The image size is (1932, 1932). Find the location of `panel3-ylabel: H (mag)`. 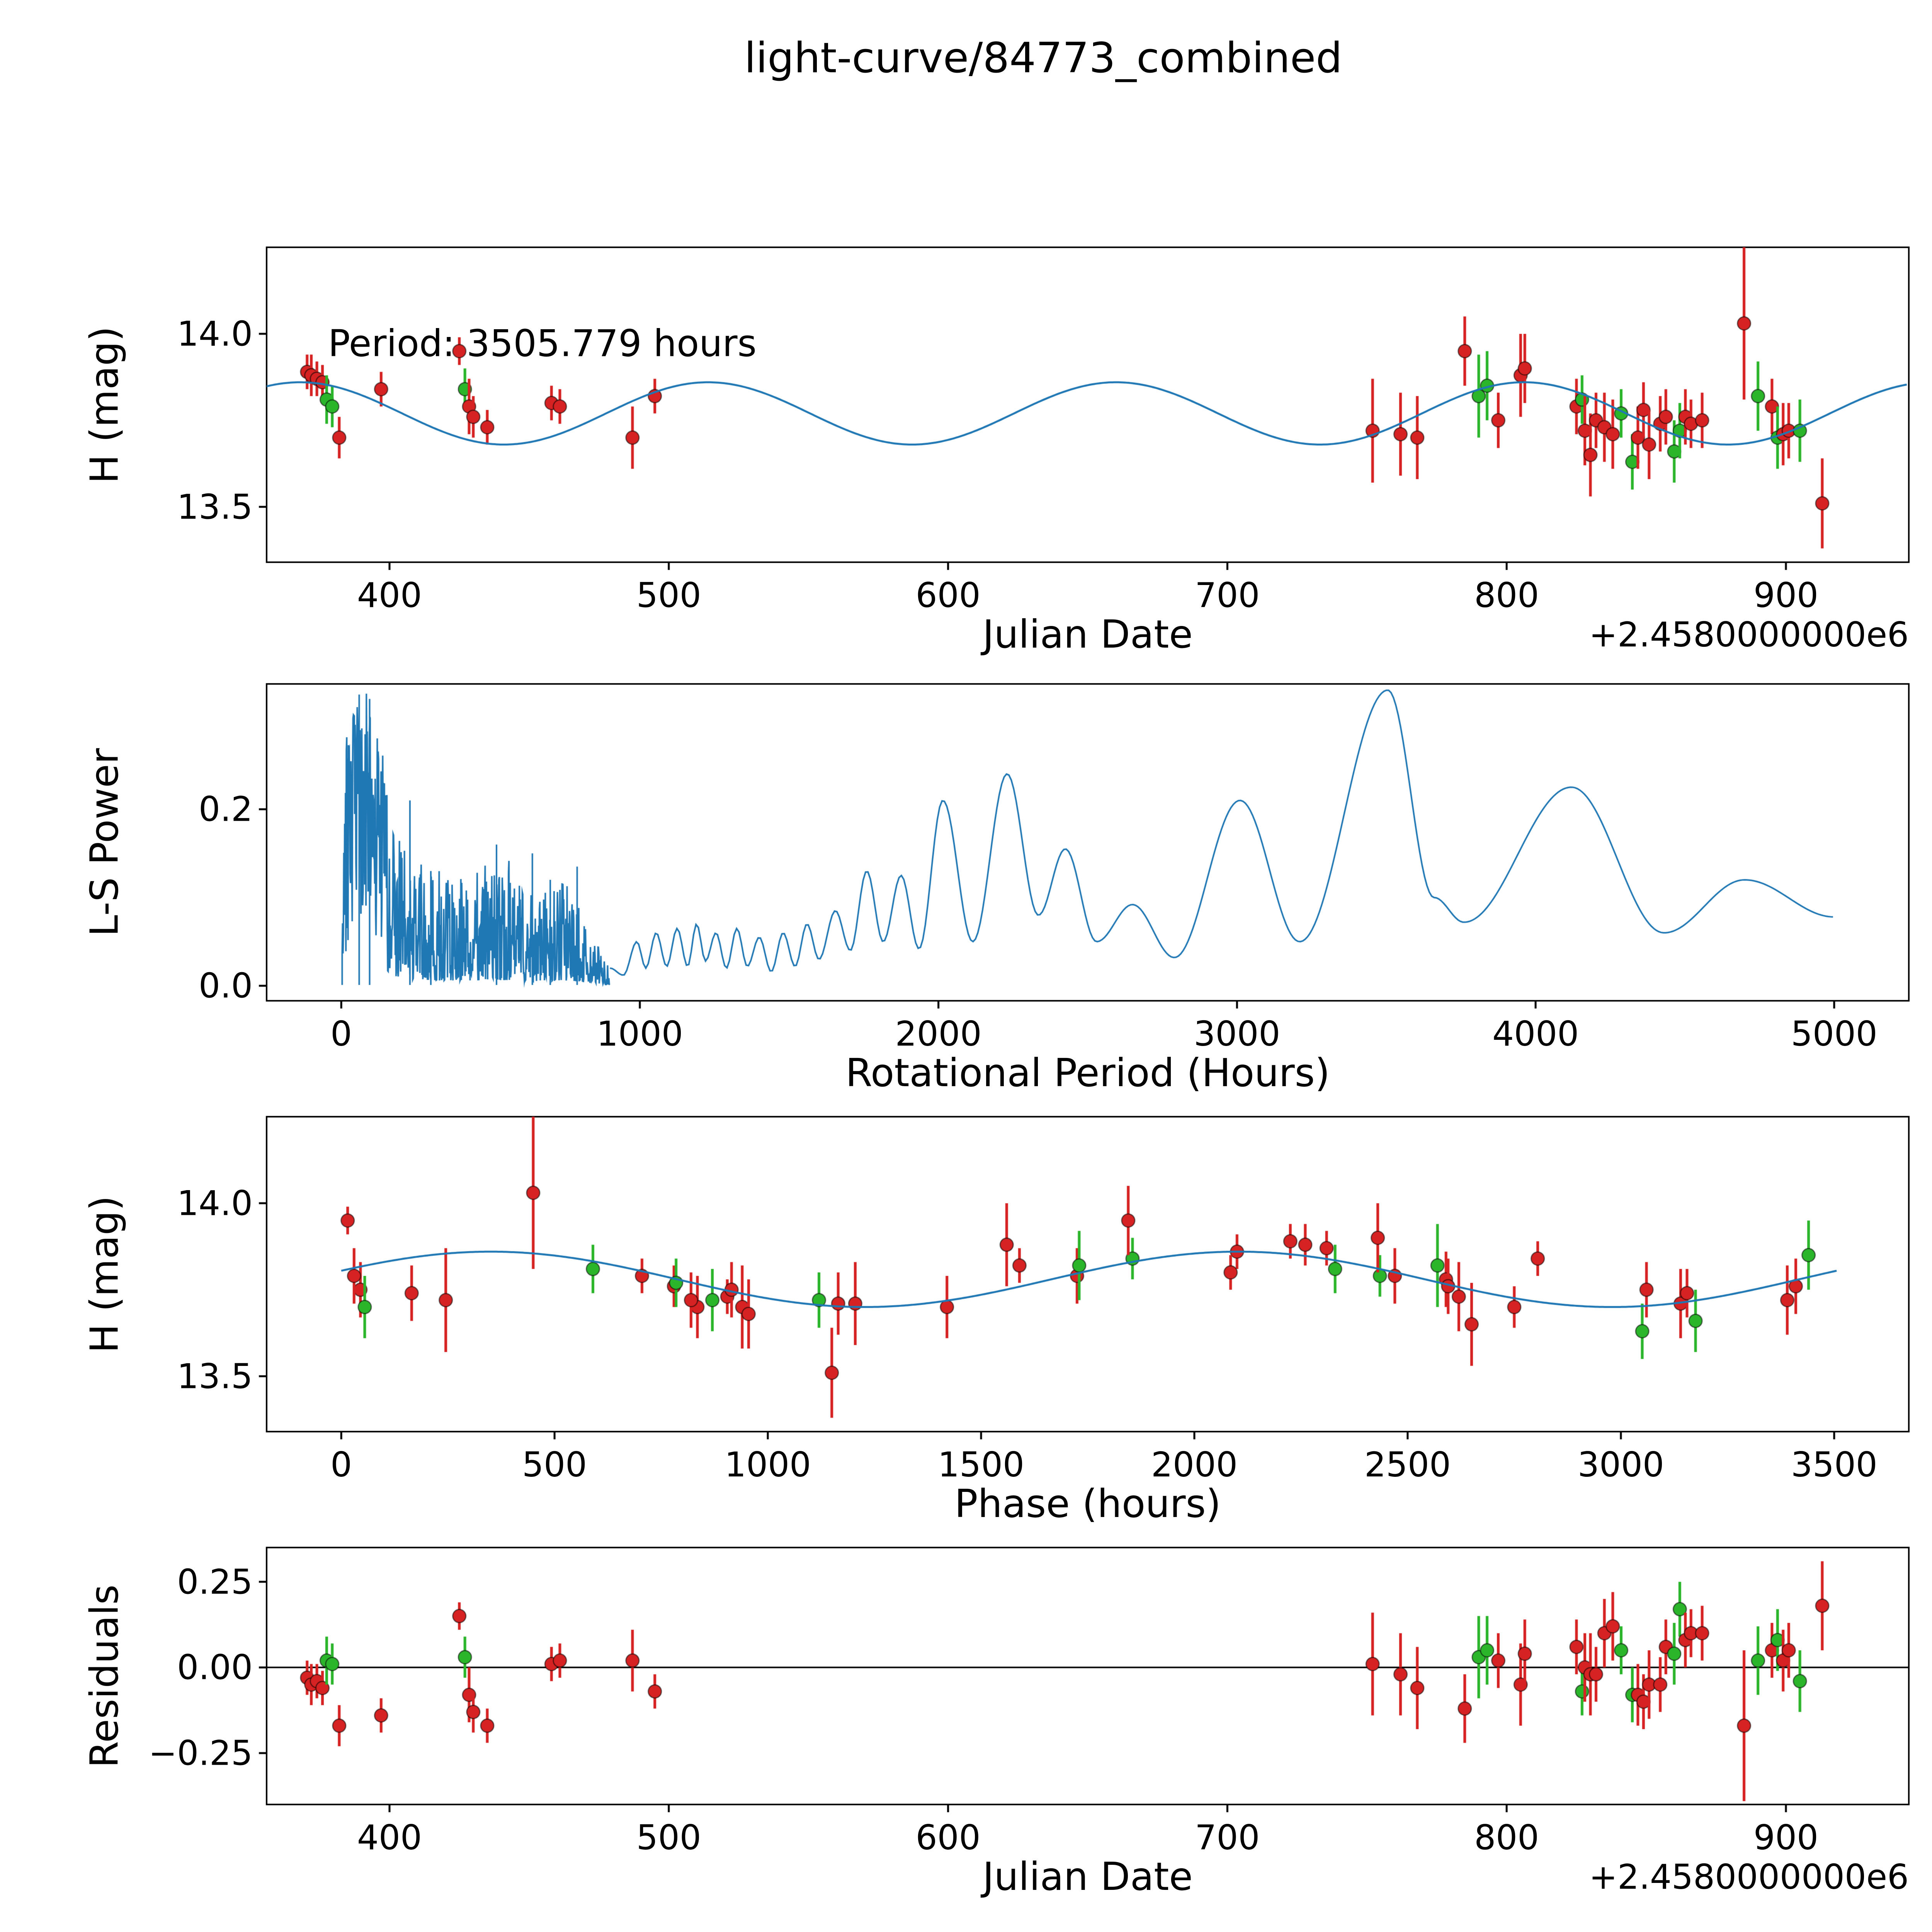

panel3-ylabel: H (mag) is located at coordinates (104, 1274).